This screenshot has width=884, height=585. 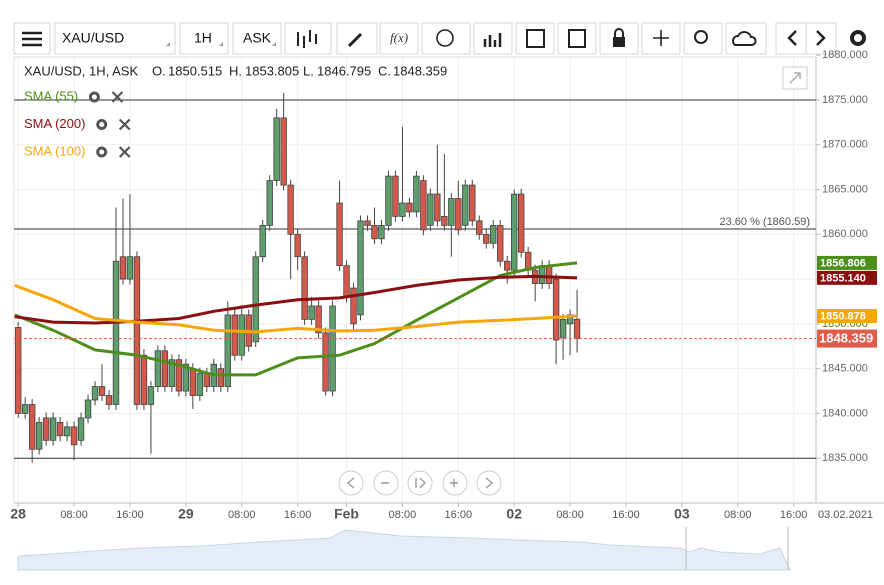 I want to click on cloud-button, so click(x=746, y=38).